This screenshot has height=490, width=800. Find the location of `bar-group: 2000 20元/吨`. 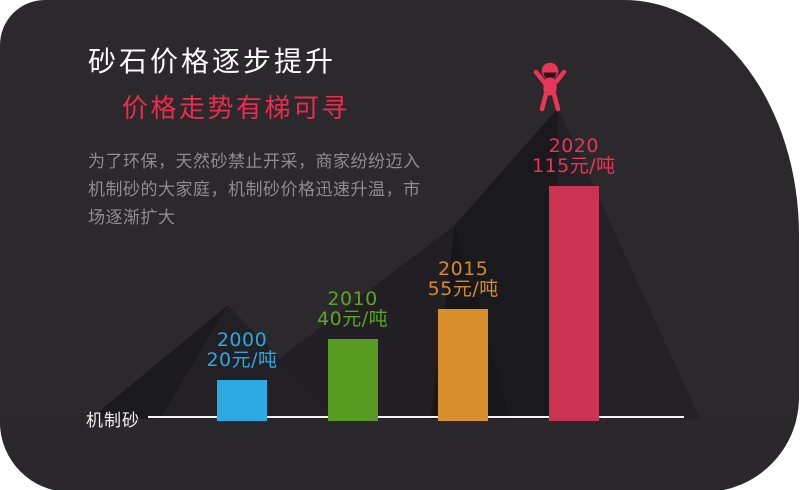

bar-group: 2000 20元/吨 is located at coordinates (242, 375).